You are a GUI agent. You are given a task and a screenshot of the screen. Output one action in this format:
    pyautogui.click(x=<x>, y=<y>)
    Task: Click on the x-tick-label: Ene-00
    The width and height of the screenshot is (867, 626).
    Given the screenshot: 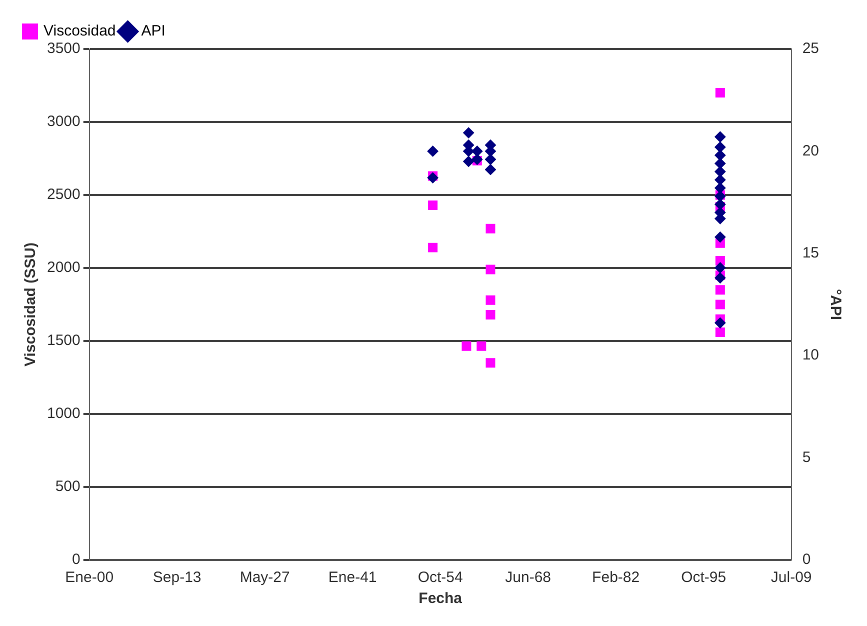 What is the action you would take?
    pyautogui.click(x=89, y=577)
    